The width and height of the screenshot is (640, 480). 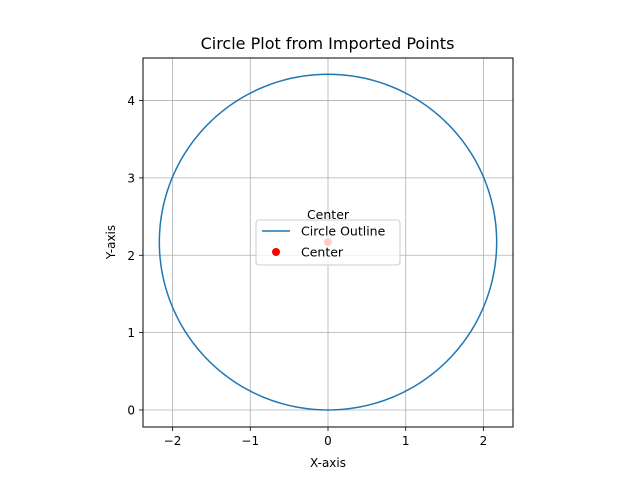 I want to click on x-axis-label: X-axis, so click(x=328, y=463).